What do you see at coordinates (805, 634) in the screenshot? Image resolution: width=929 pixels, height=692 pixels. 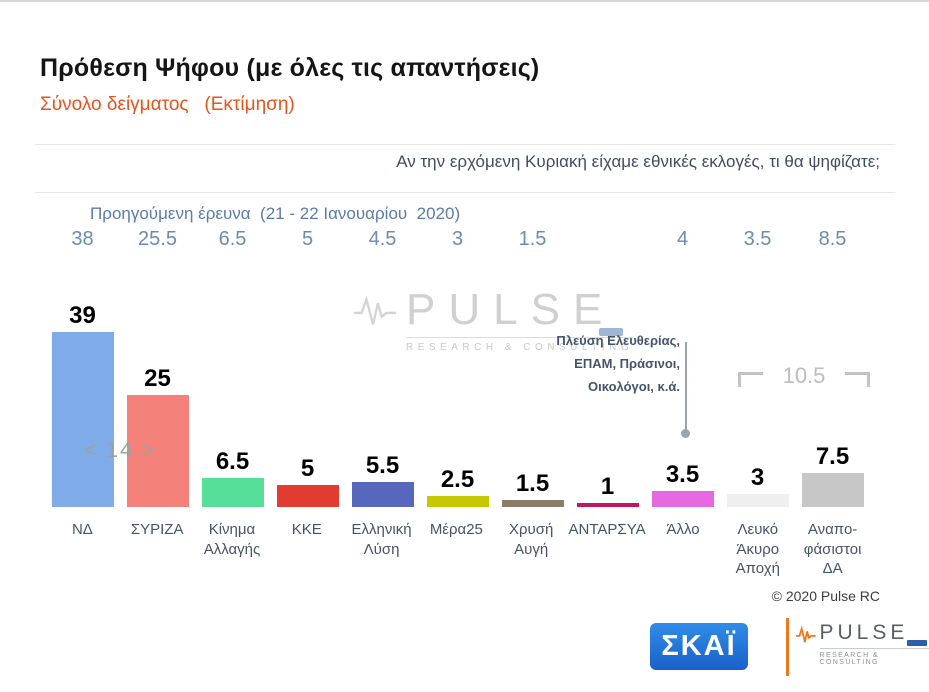 I see `pulse-logo-waveform-icon` at bounding box center [805, 634].